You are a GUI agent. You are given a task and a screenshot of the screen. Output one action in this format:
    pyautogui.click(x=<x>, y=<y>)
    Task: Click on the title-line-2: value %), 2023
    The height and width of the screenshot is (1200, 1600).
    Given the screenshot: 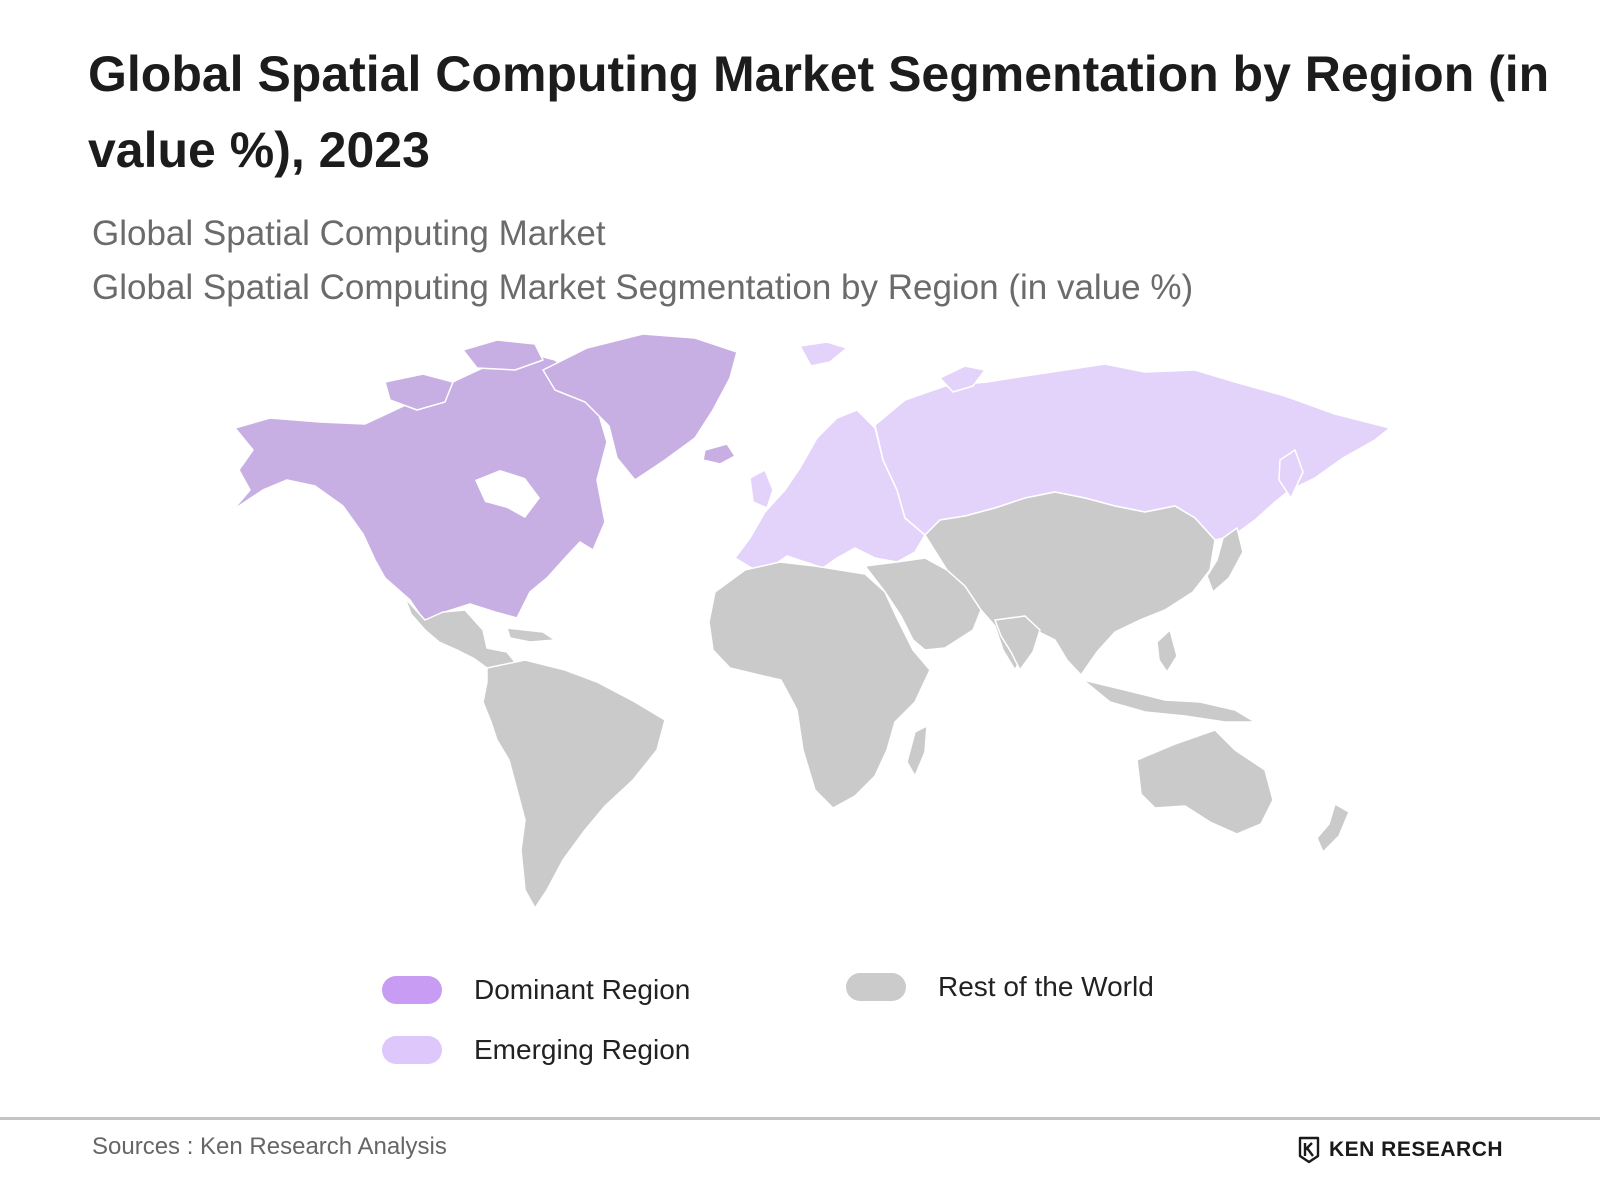 What is the action you would take?
    pyautogui.click(x=259, y=150)
    